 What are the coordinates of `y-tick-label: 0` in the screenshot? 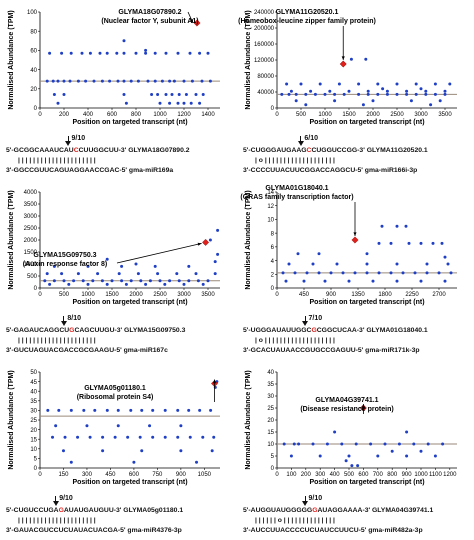 It's located at (273, 109).